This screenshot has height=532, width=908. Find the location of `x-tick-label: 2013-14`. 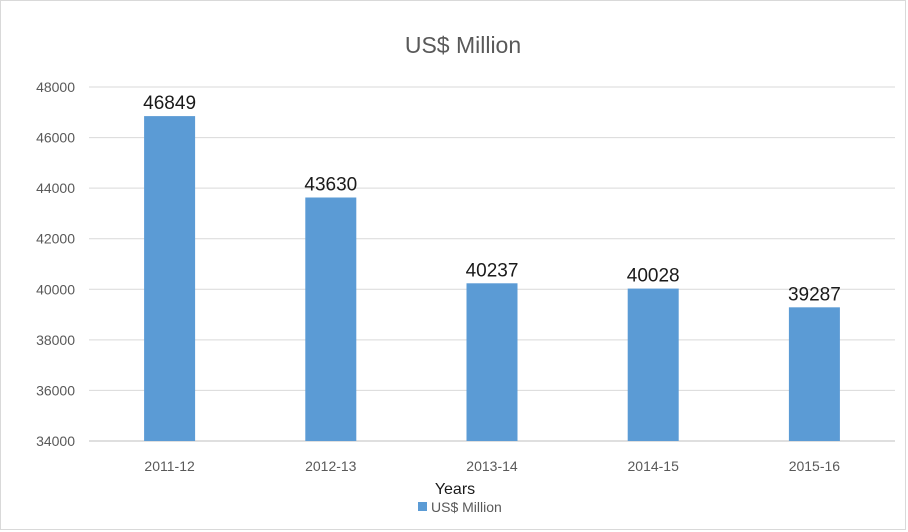

x-tick-label: 2013-14 is located at coordinates (492, 466).